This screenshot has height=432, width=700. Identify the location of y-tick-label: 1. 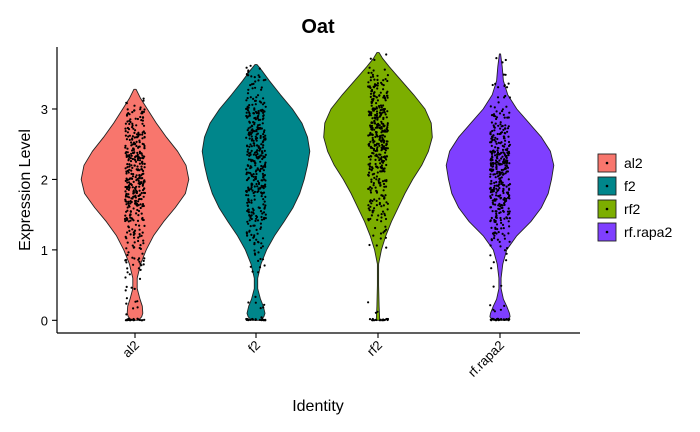
(44, 250).